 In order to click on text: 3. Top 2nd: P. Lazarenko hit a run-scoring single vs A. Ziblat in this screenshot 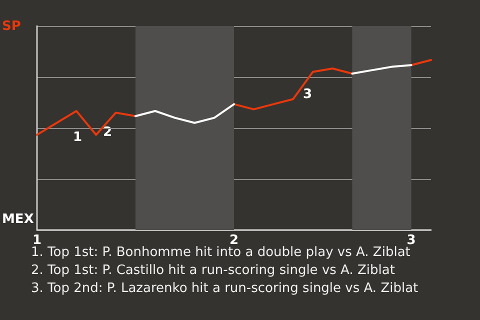, I will do `click(224, 288)`.